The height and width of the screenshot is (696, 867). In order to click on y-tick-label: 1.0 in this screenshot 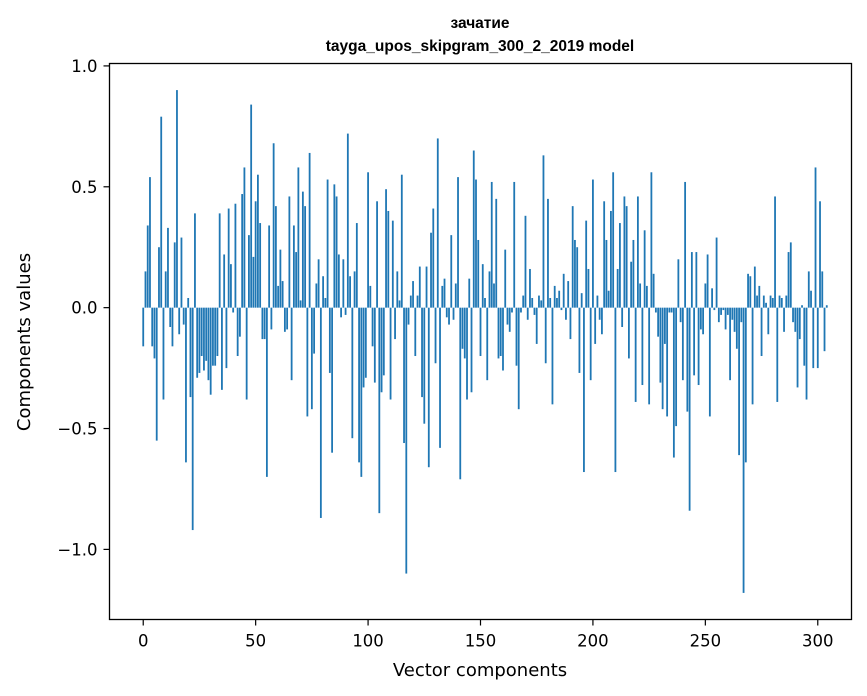, I will do `click(84, 66)`.